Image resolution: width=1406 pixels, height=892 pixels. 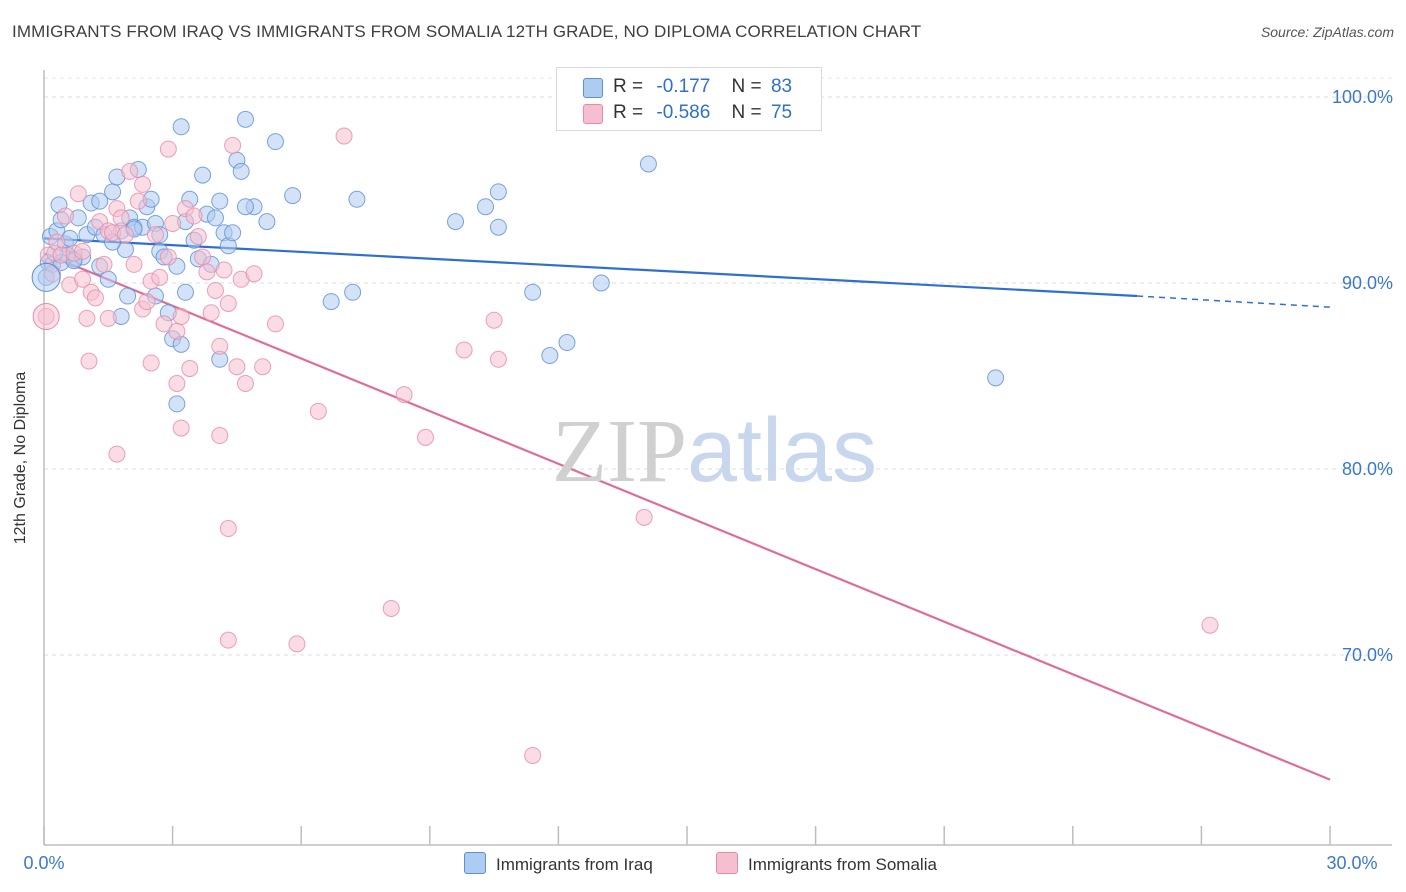 I want to click on iraq-point-large, so click(x=46, y=277).